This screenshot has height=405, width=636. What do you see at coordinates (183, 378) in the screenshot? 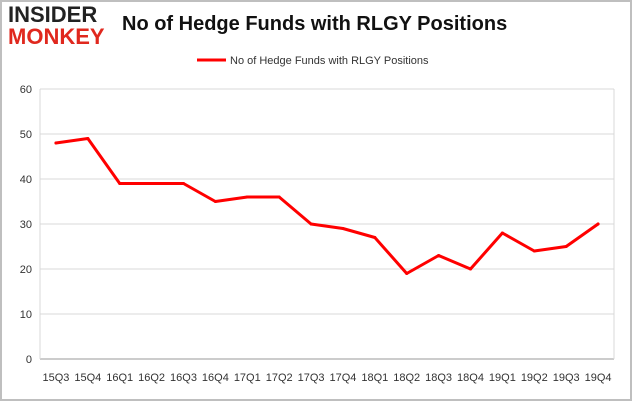
I see `x-tick-label: 16Q3` at bounding box center [183, 378].